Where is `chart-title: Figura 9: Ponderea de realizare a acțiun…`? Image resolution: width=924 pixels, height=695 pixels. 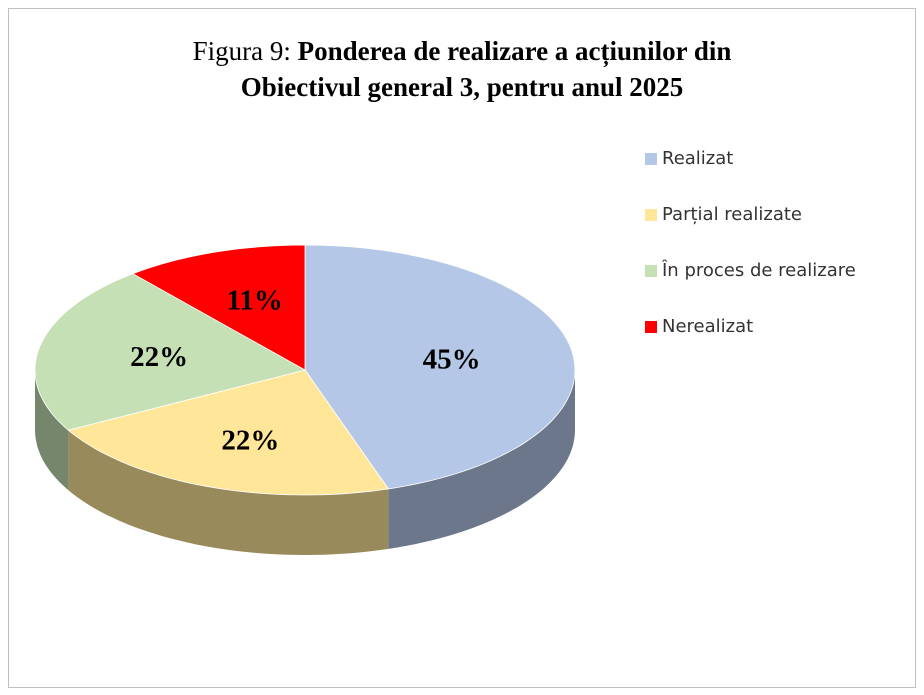 chart-title: Figura 9: Ponderea de realizare a acțiun… is located at coordinates (462, 51).